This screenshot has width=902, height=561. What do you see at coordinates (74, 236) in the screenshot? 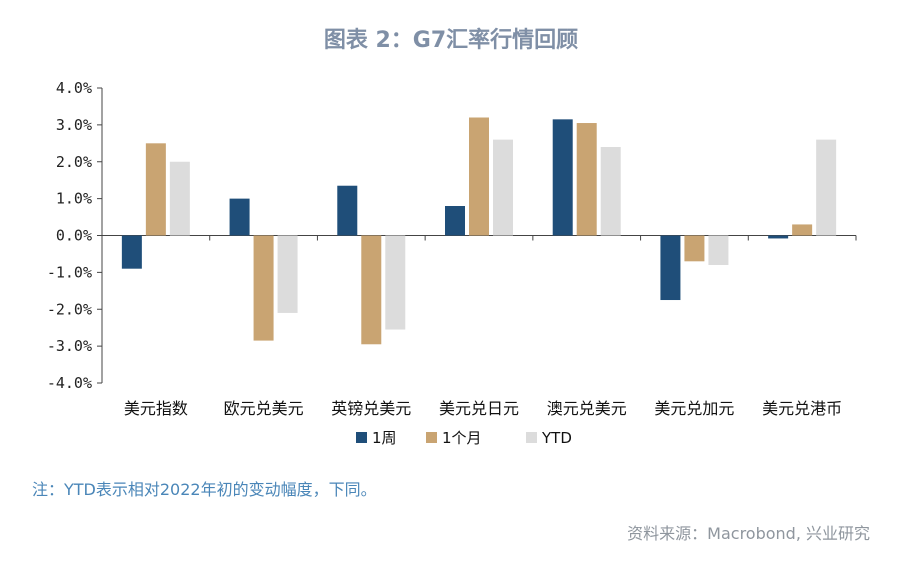
I see `y-tick-label: 0.0%` at bounding box center [74, 236].